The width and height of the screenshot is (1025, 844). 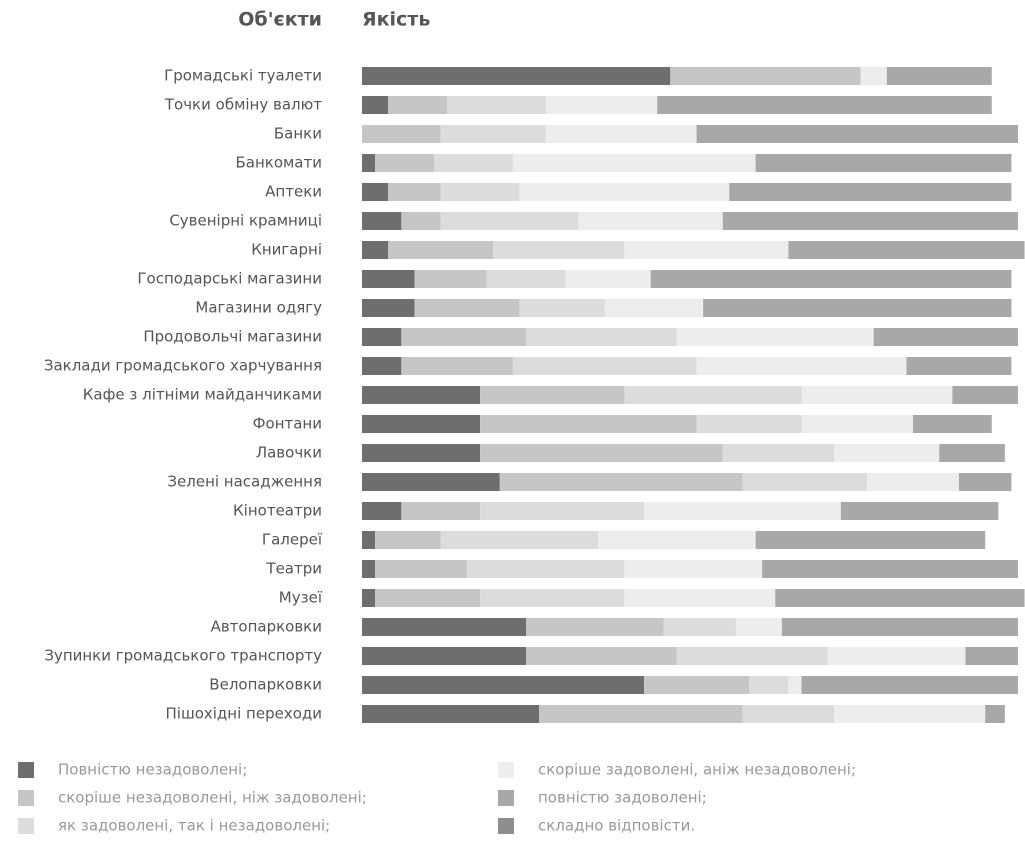 What do you see at coordinates (292, 540) in the screenshot?
I see `category-label: Галереї` at bounding box center [292, 540].